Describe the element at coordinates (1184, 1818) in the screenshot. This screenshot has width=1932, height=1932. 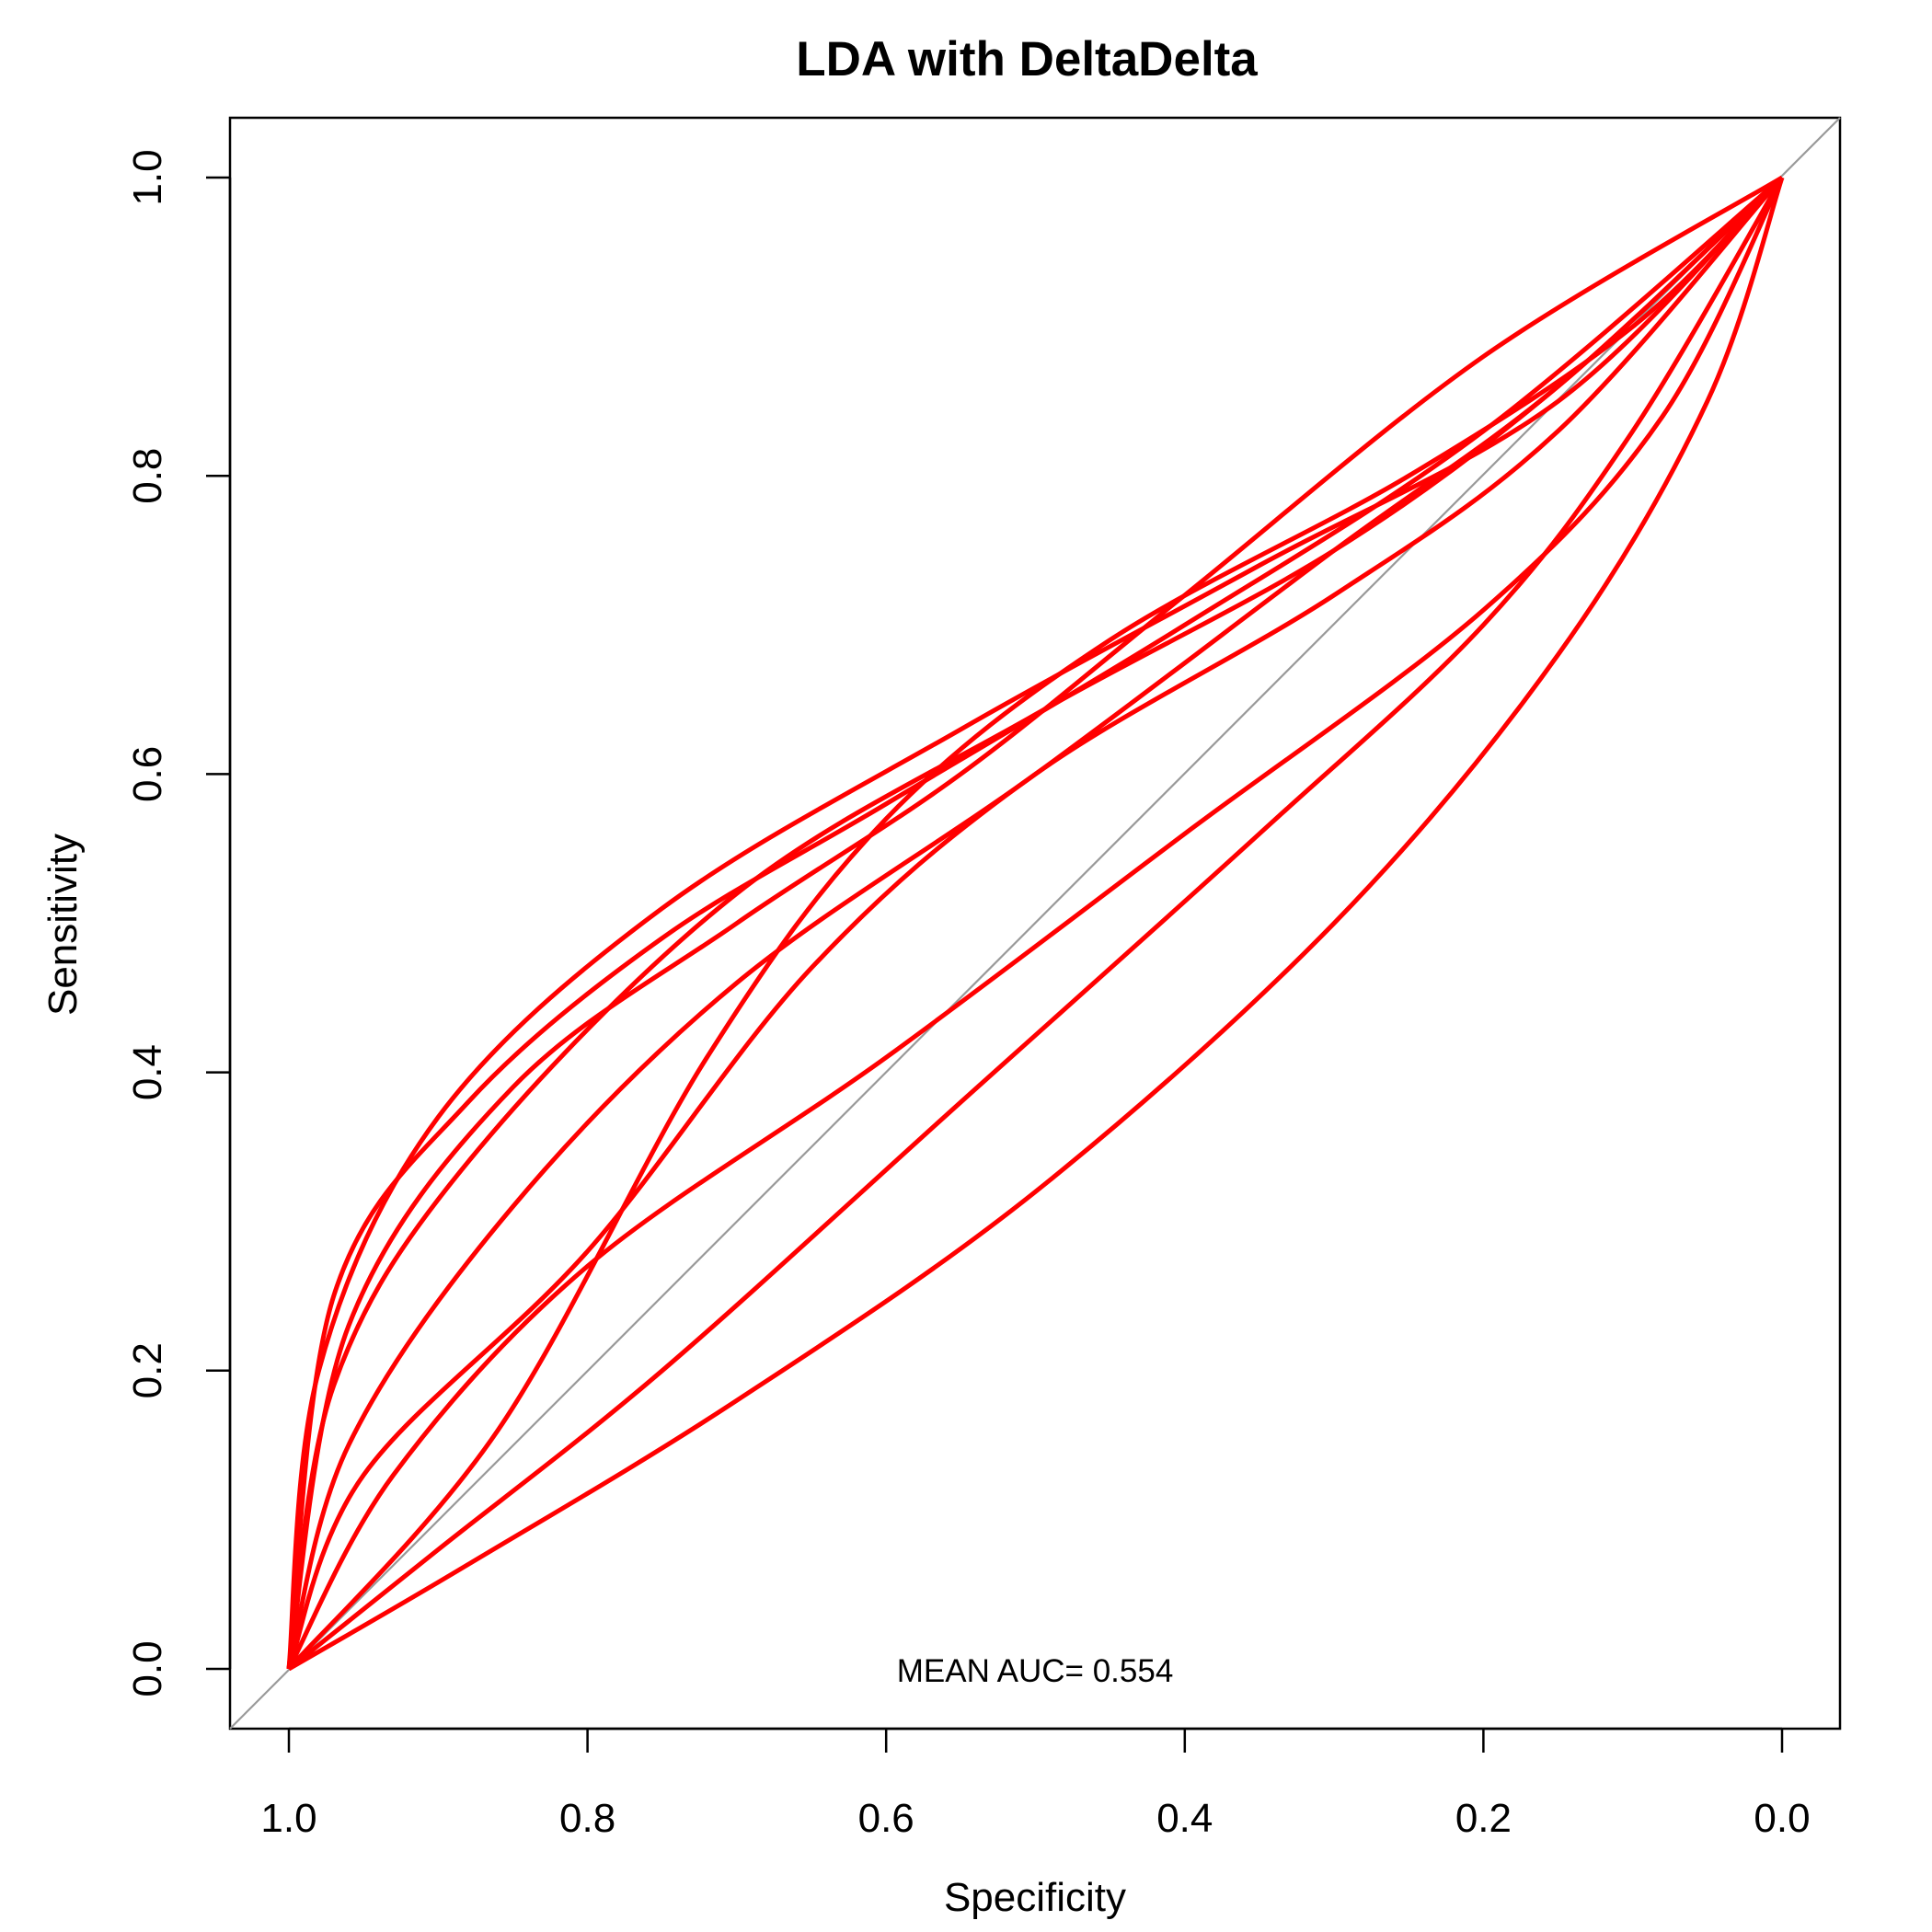
I see `x-tick-label: 0.4` at that location.